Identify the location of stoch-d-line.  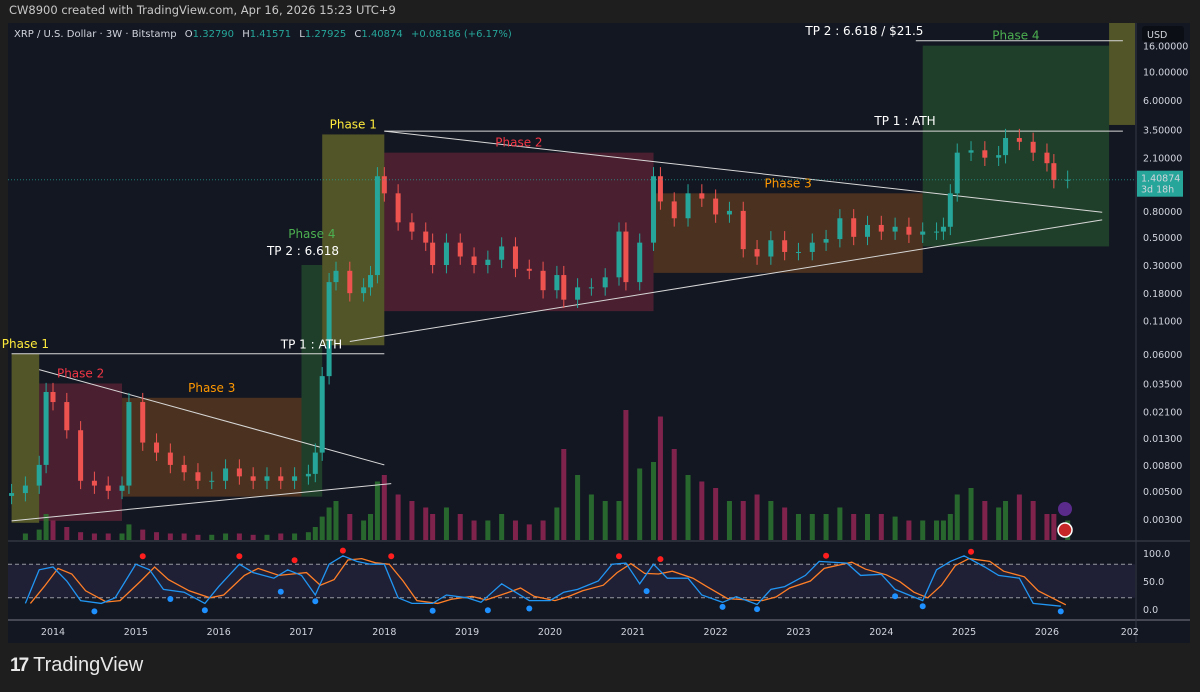
(548, 581).